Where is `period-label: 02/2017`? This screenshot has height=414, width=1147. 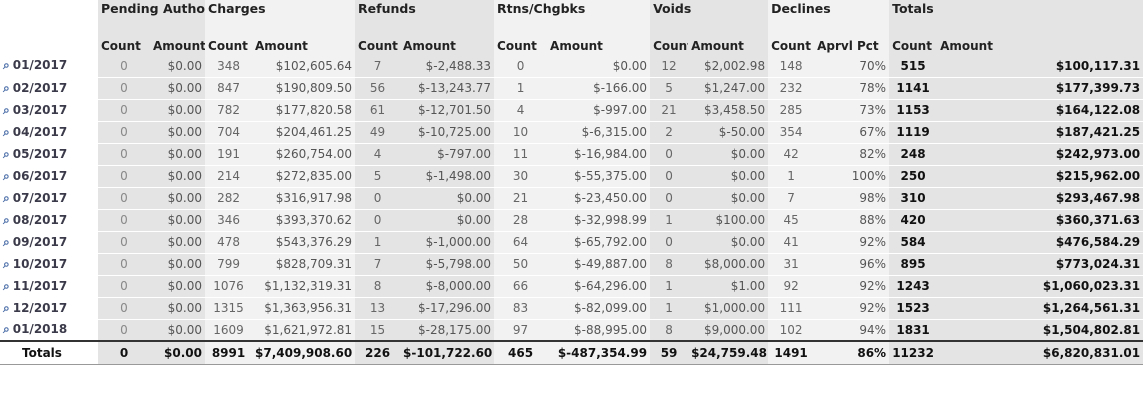 period-label: 02/2017 is located at coordinates (40, 87).